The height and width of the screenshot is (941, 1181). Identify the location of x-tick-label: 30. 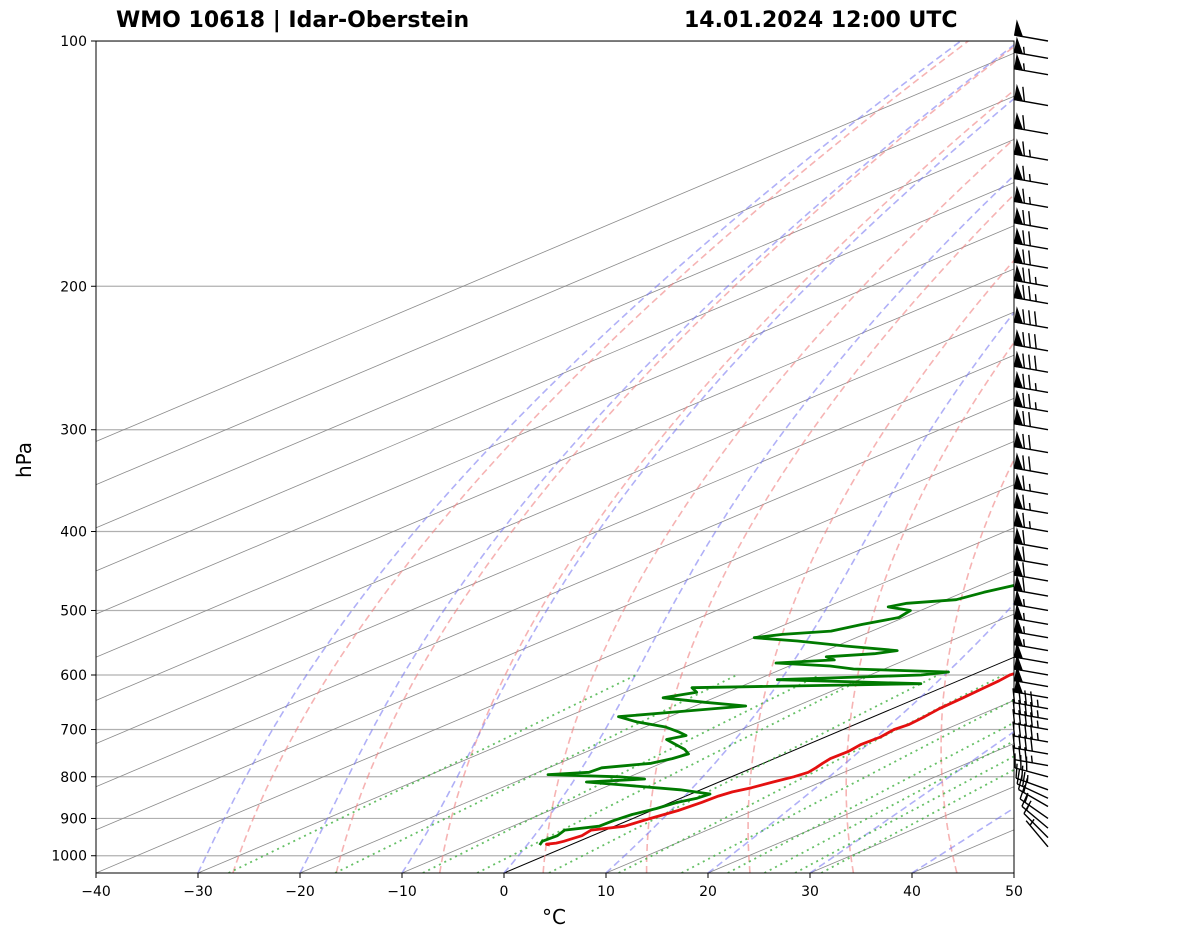
(810, 892).